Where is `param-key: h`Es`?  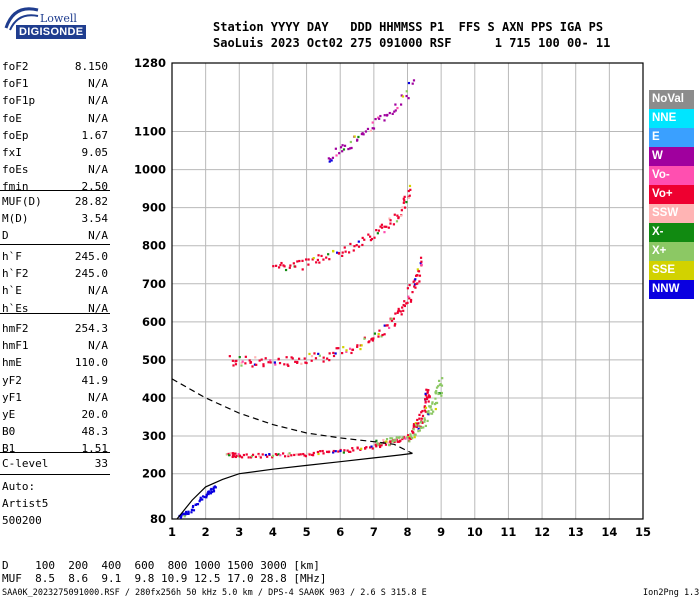 param-key: h`Es is located at coordinates (15, 308).